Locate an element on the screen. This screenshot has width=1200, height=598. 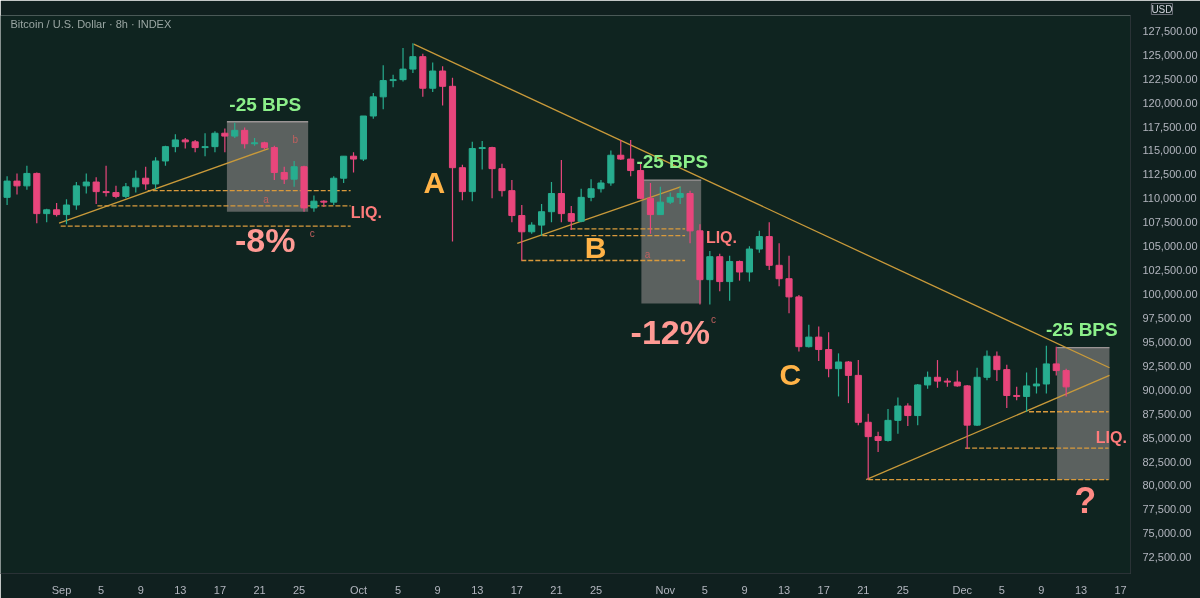
annotation: c is located at coordinates (714, 320).